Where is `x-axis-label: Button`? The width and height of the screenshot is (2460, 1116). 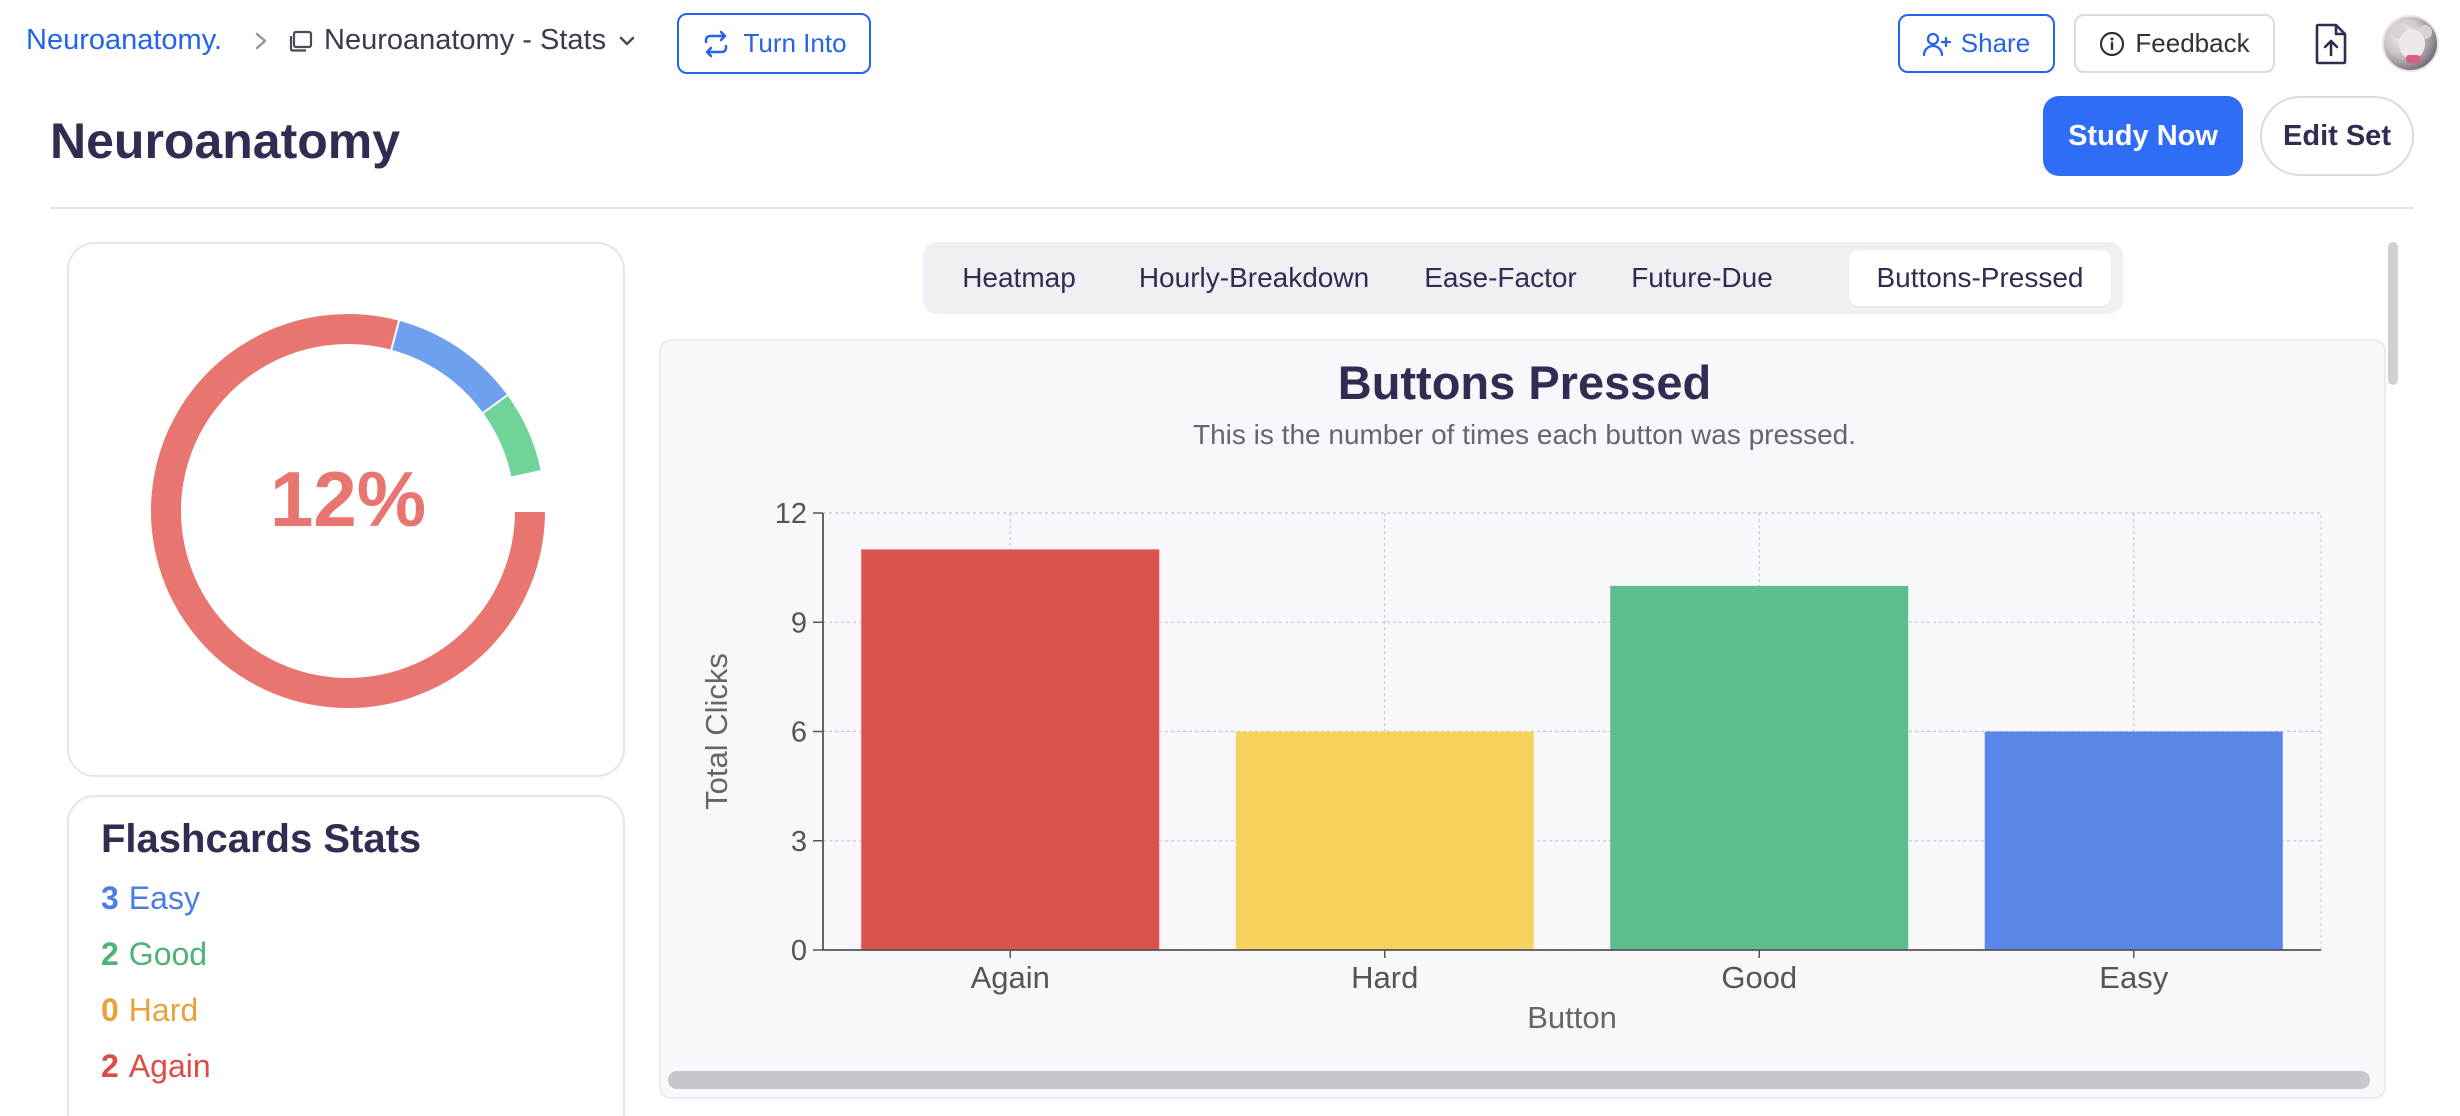
x-axis-label: Button is located at coordinates (1572, 1017).